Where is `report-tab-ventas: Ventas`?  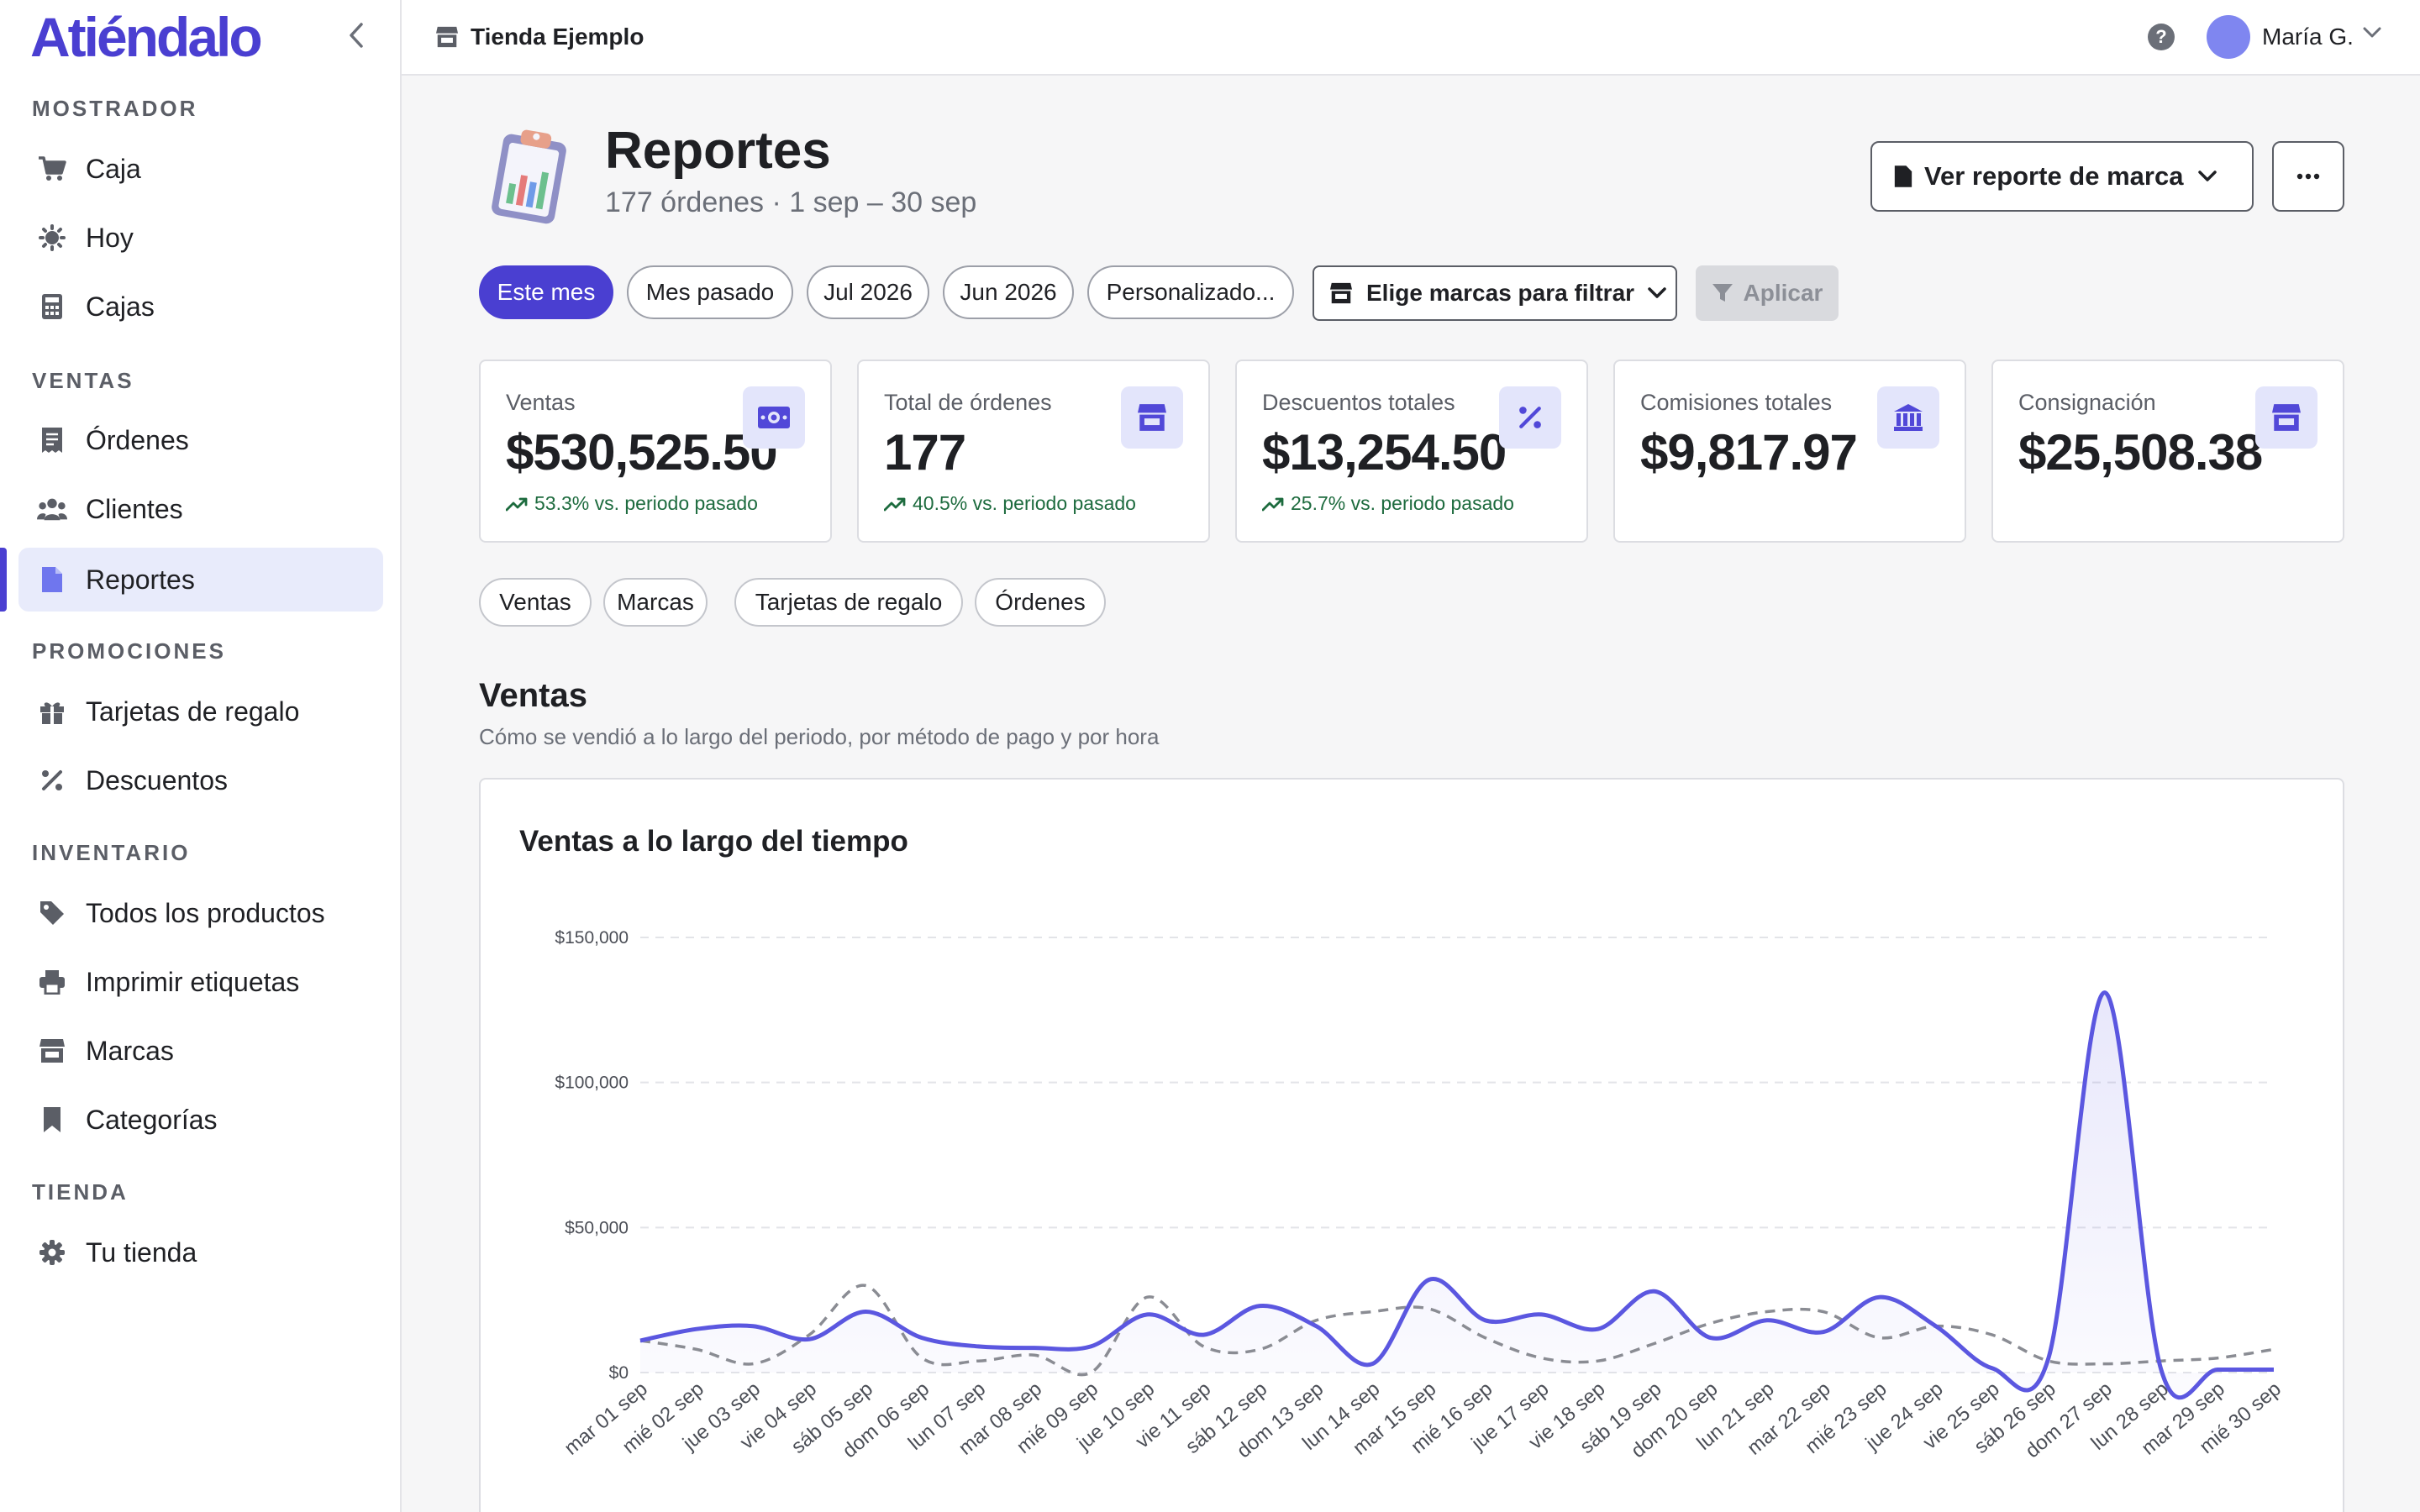 report-tab-ventas: Ventas is located at coordinates (536, 602).